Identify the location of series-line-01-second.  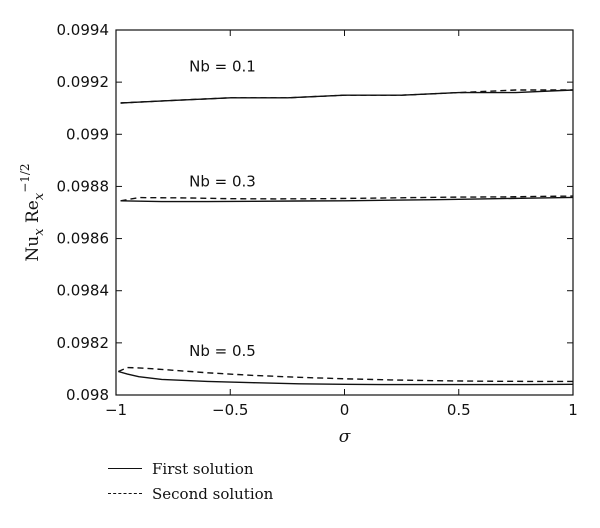
(346, 96).